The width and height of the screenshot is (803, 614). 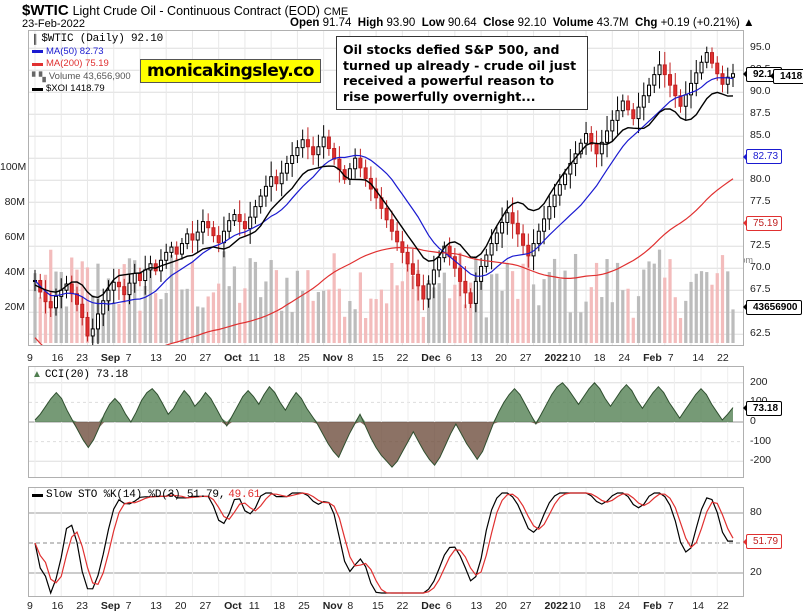 What do you see at coordinates (652, 606) in the screenshot?
I see `xtick-1-Feb: Feb` at bounding box center [652, 606].